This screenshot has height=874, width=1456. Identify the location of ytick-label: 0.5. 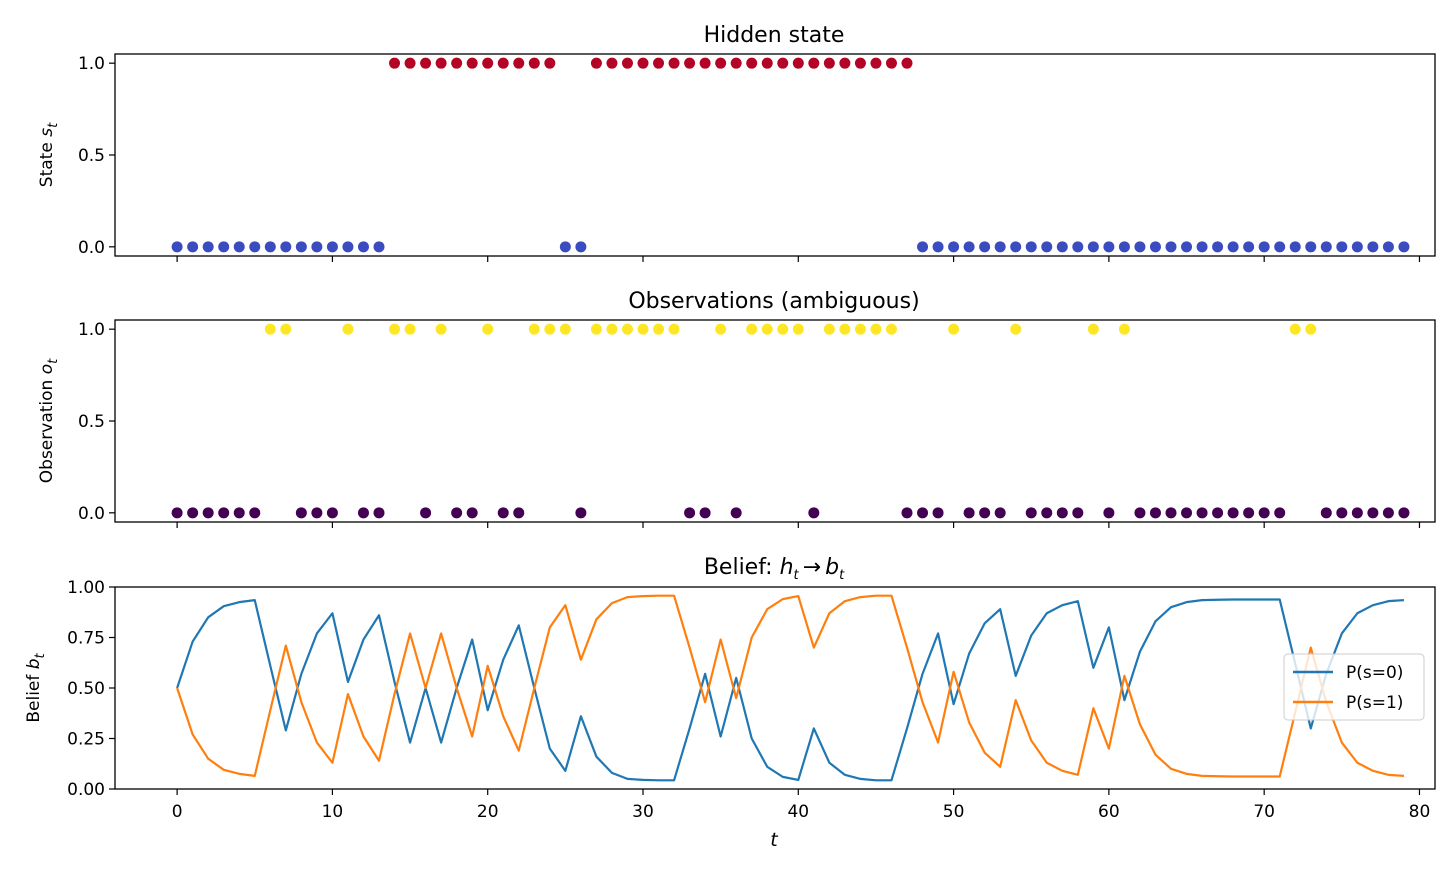
(91, 422).